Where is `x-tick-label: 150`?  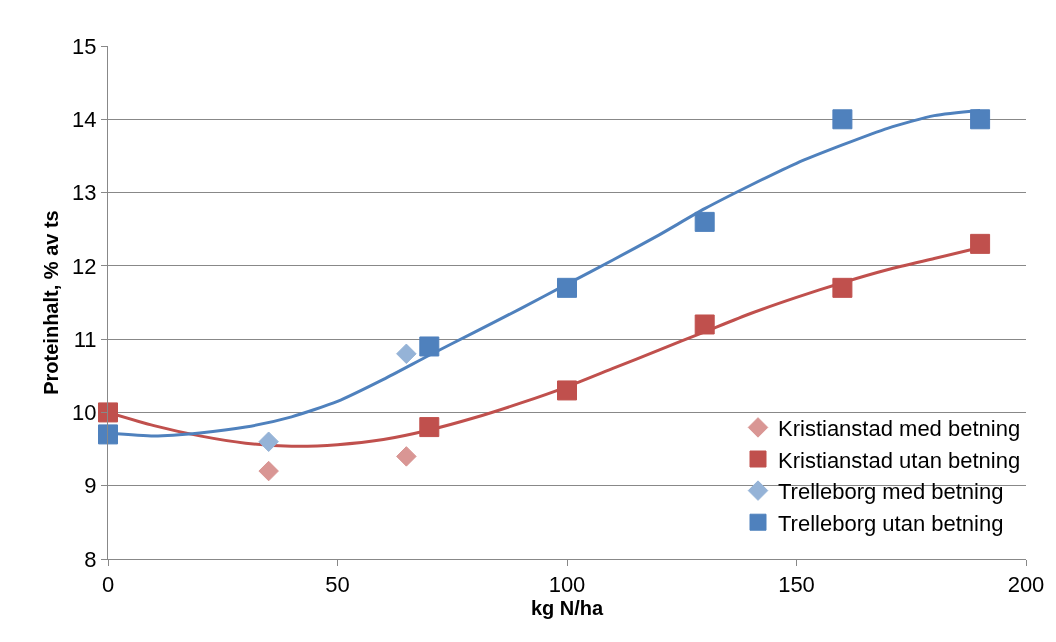
x-tick-label: 150 is located at coordinates (796, 585).